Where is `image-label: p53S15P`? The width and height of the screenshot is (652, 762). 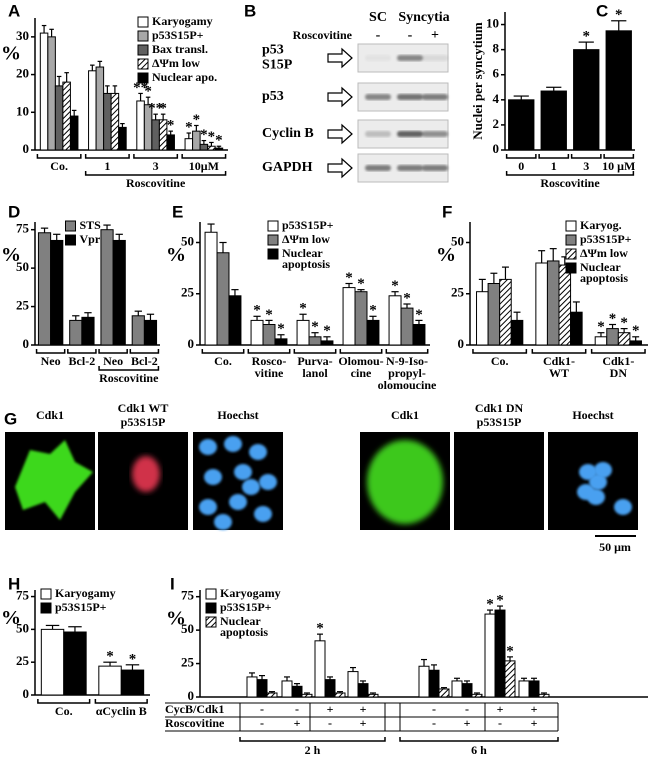
image-label: p53S15P is located at coordinates (499, 422).